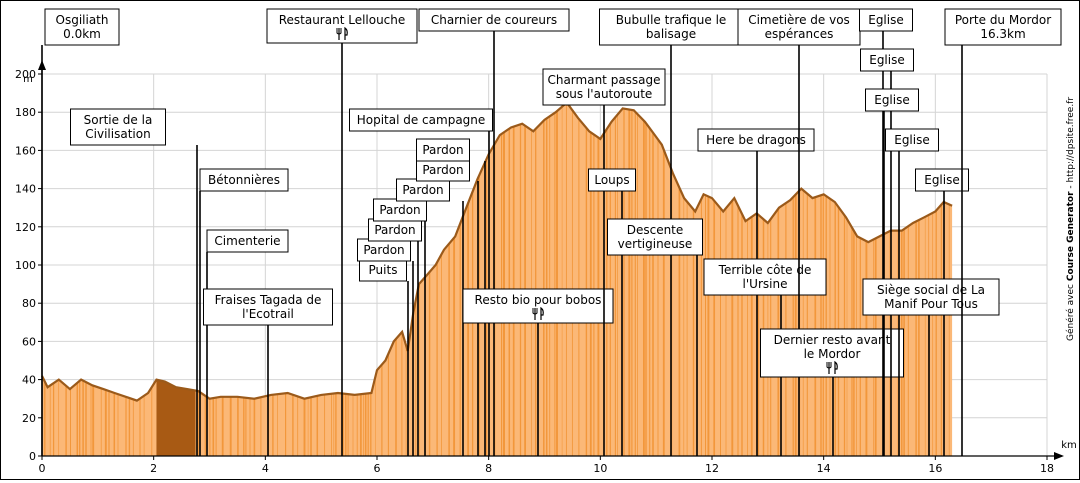 The width and height of the screenshot is (1080, 483). What do you see at coordinates (25, 150) in the screenshot?
I see `y-tick-label: 160` at bounding box center [25, 150].